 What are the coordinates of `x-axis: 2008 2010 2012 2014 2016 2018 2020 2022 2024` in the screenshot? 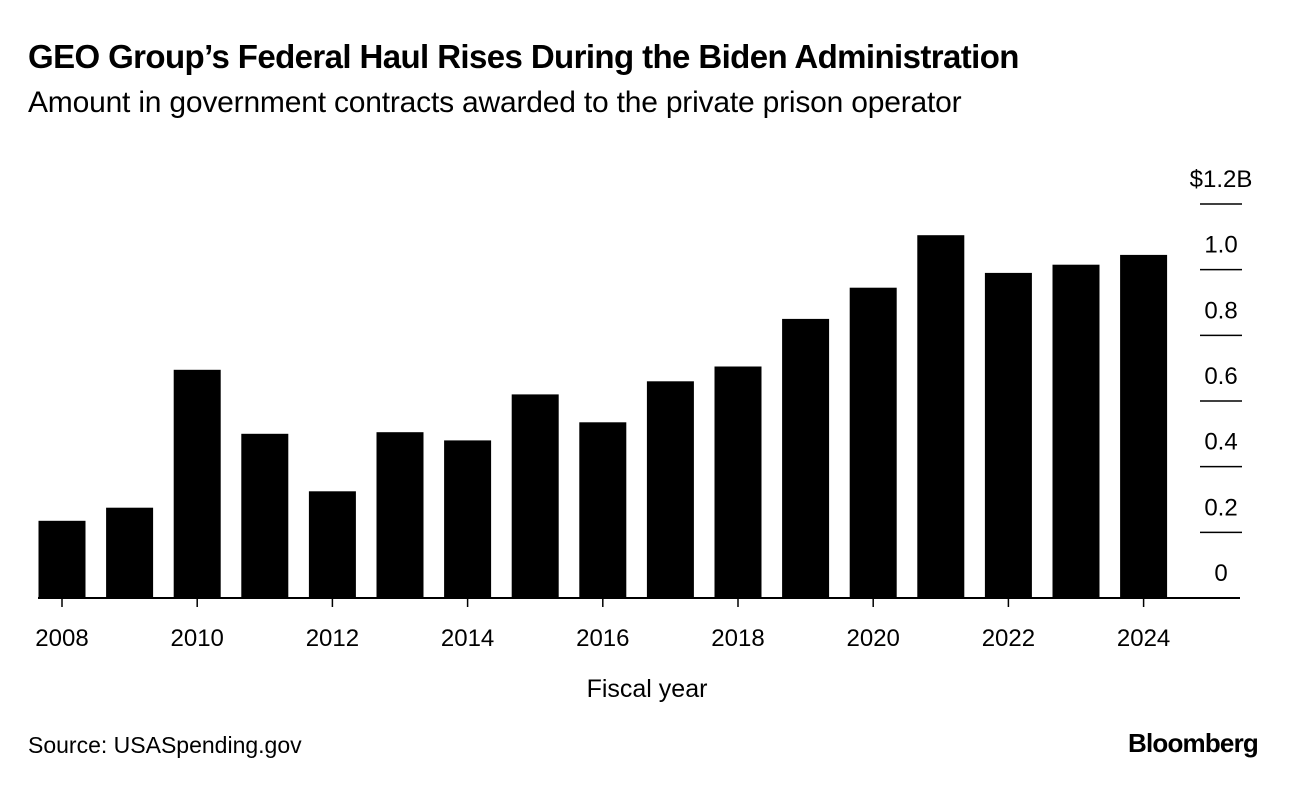 It's located at (637, 624).